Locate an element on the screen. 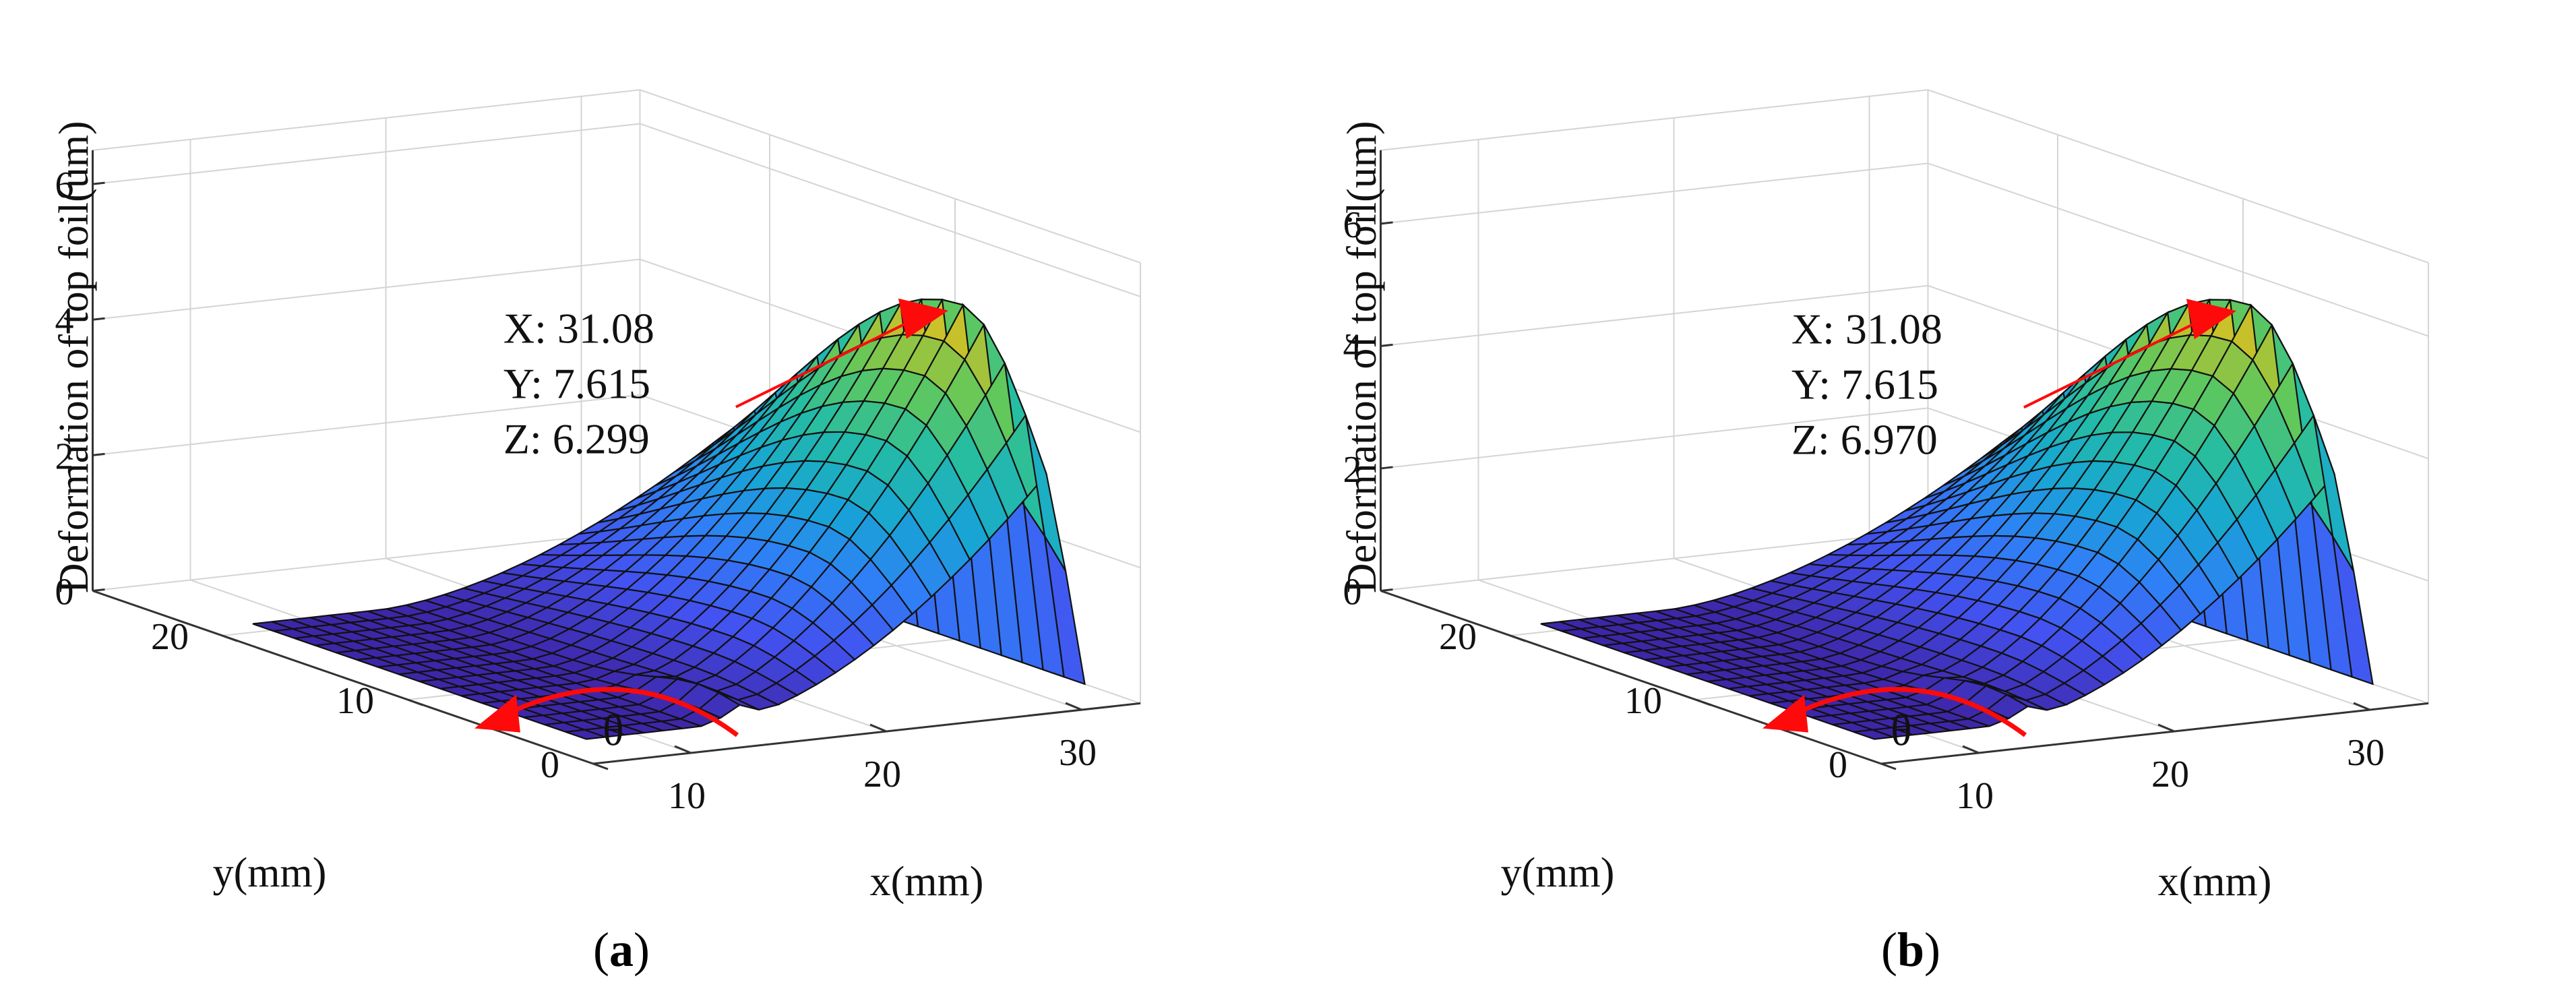 This screenshot has width=2576, height=1003. panel-label-b: (b) is located at coordinates (1911, 950).